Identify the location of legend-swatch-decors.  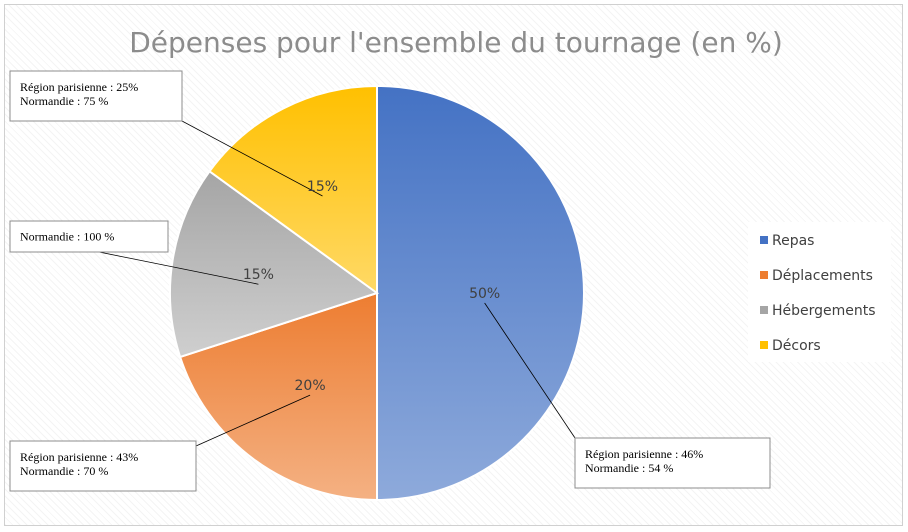
(764, 345).